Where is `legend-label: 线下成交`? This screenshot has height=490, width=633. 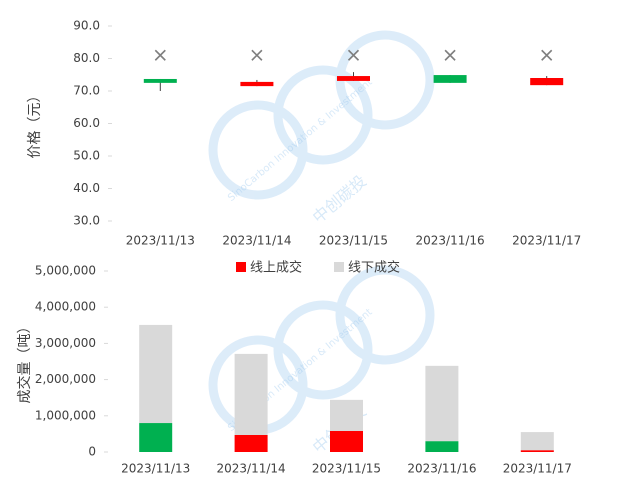
legend-label: 线下成交 is located at coordinates (374, 268).